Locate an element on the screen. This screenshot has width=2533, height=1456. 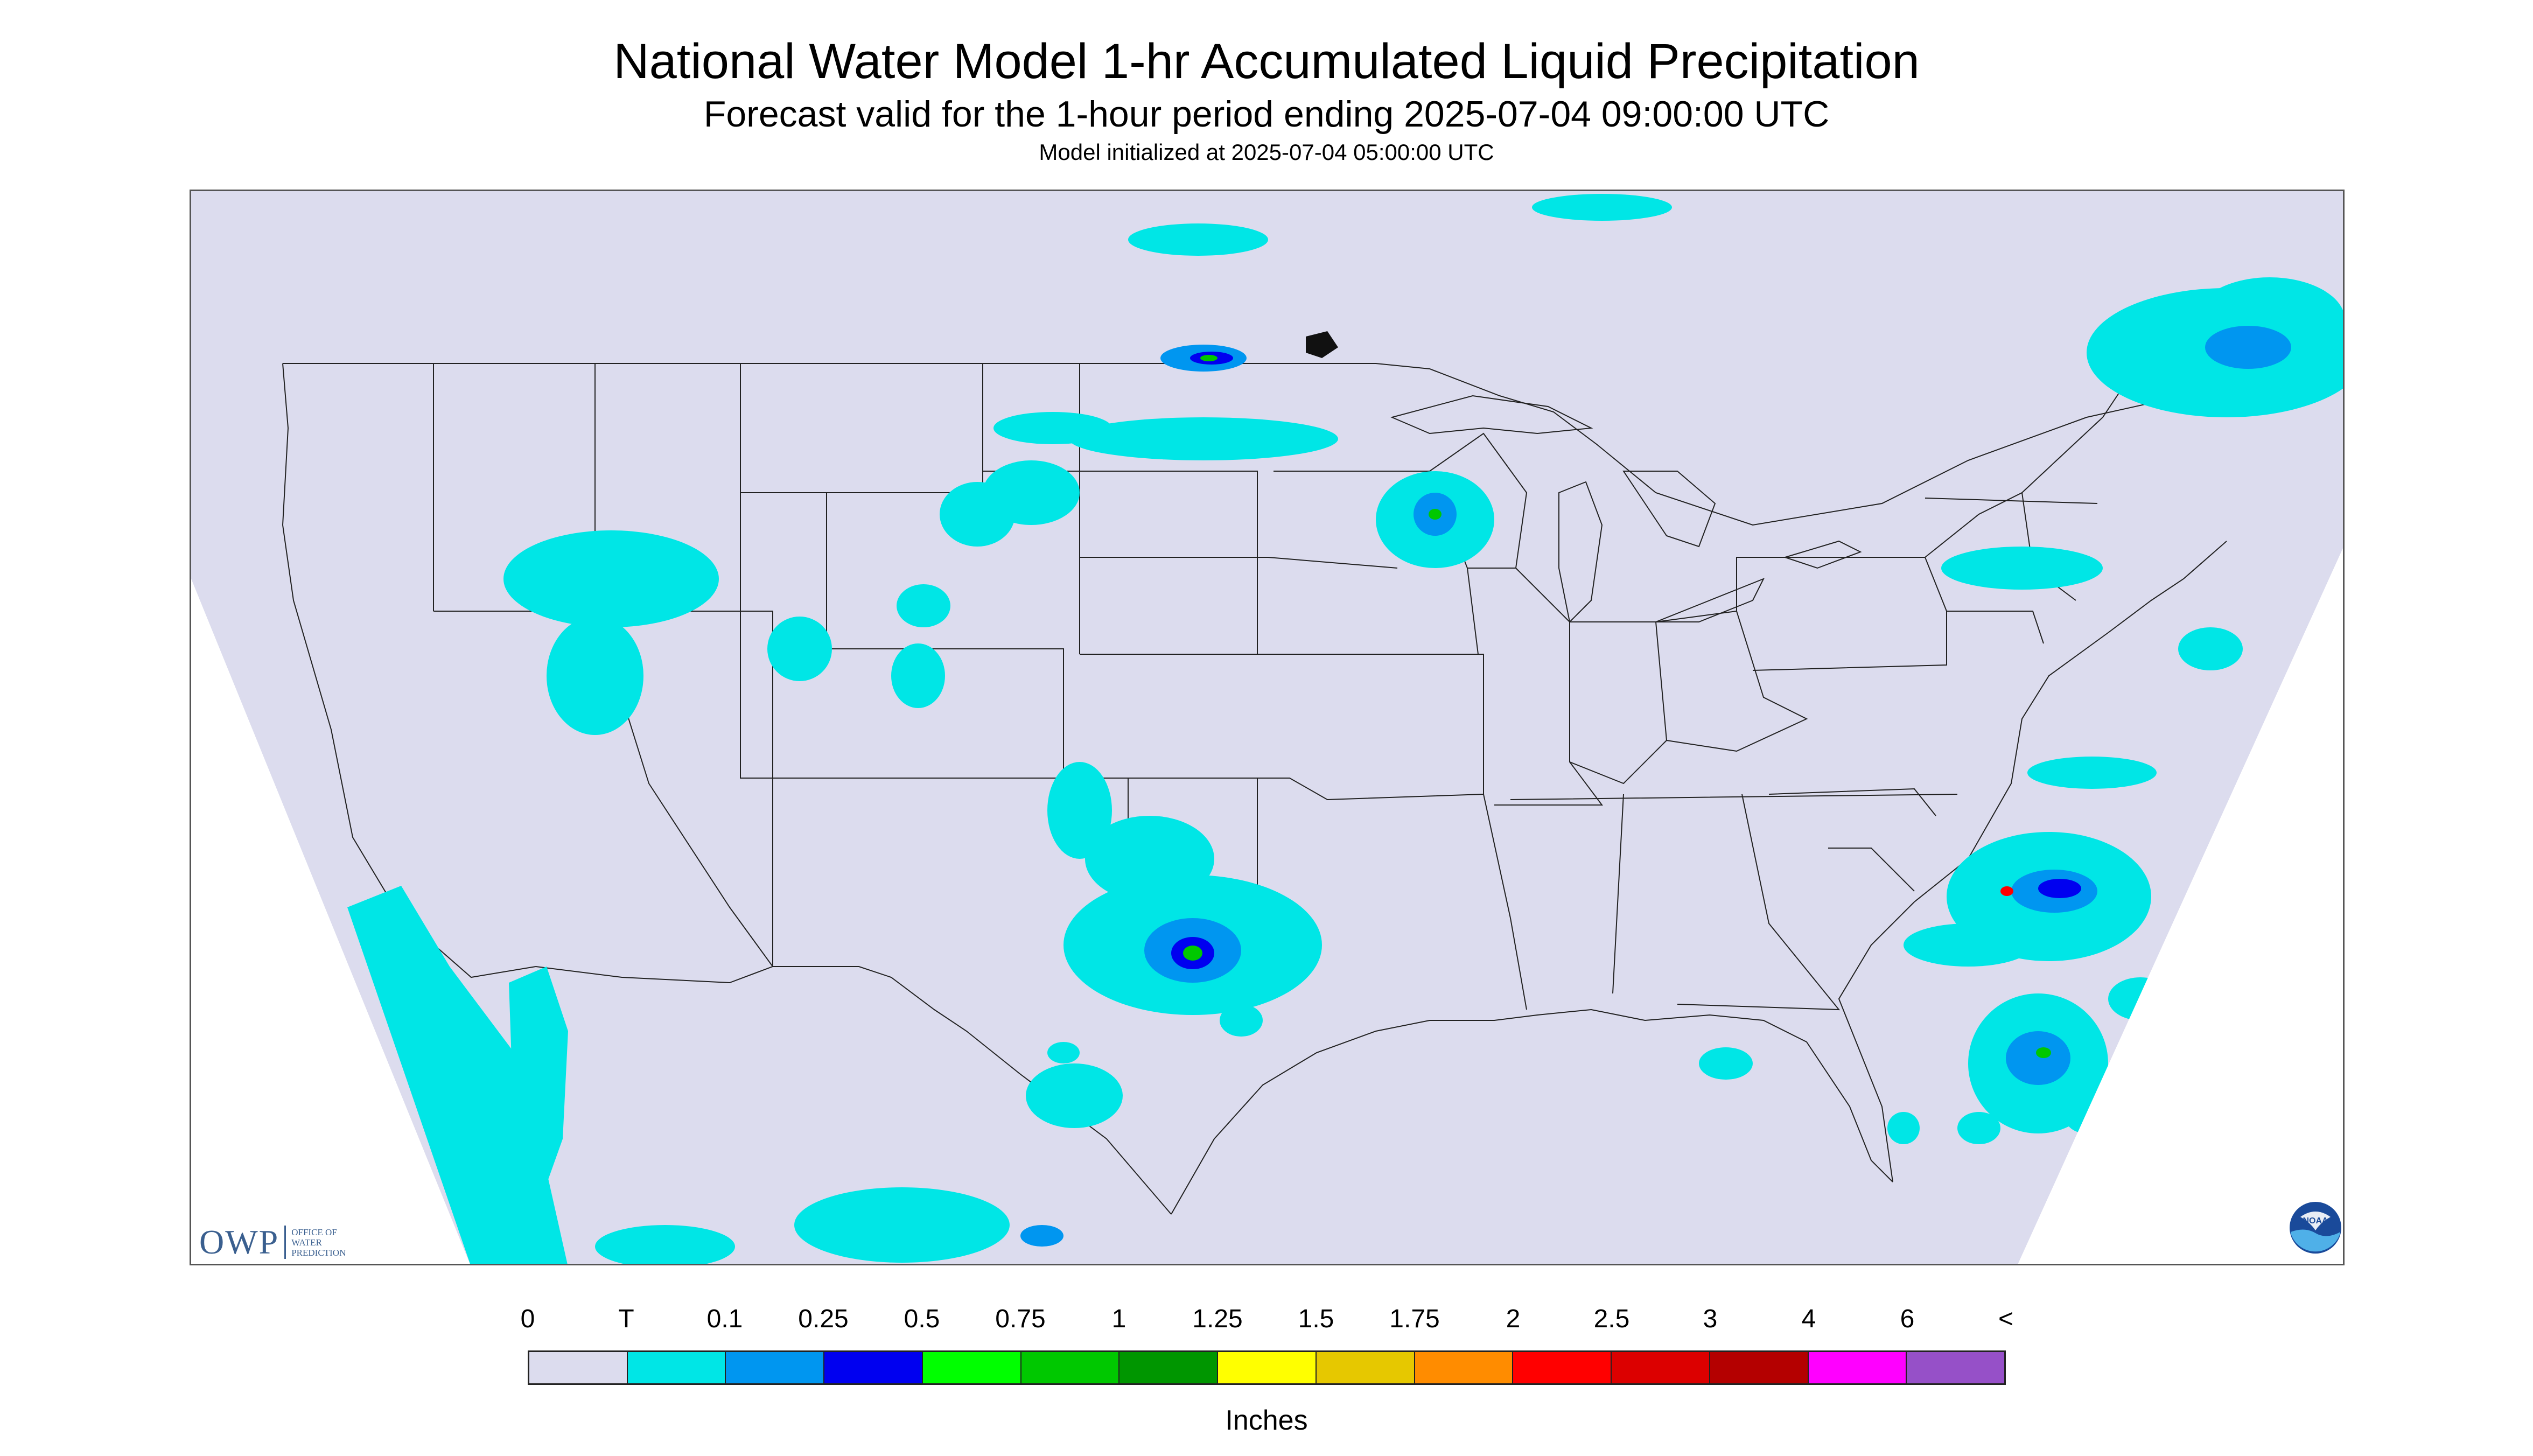
atlantic-coast is located at coordinates (2033, 861).